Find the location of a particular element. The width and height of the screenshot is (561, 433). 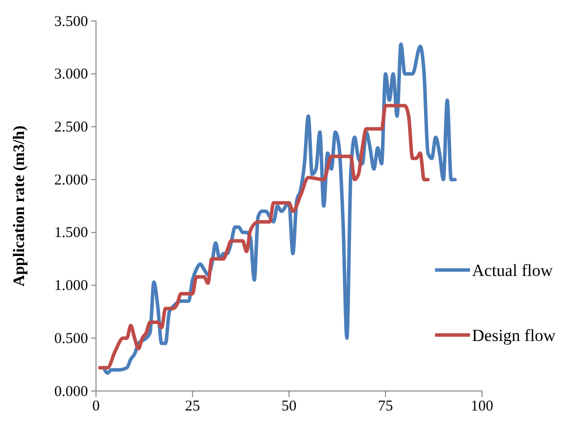

legend-label: Actual flow is located at coordinates (513, 270).